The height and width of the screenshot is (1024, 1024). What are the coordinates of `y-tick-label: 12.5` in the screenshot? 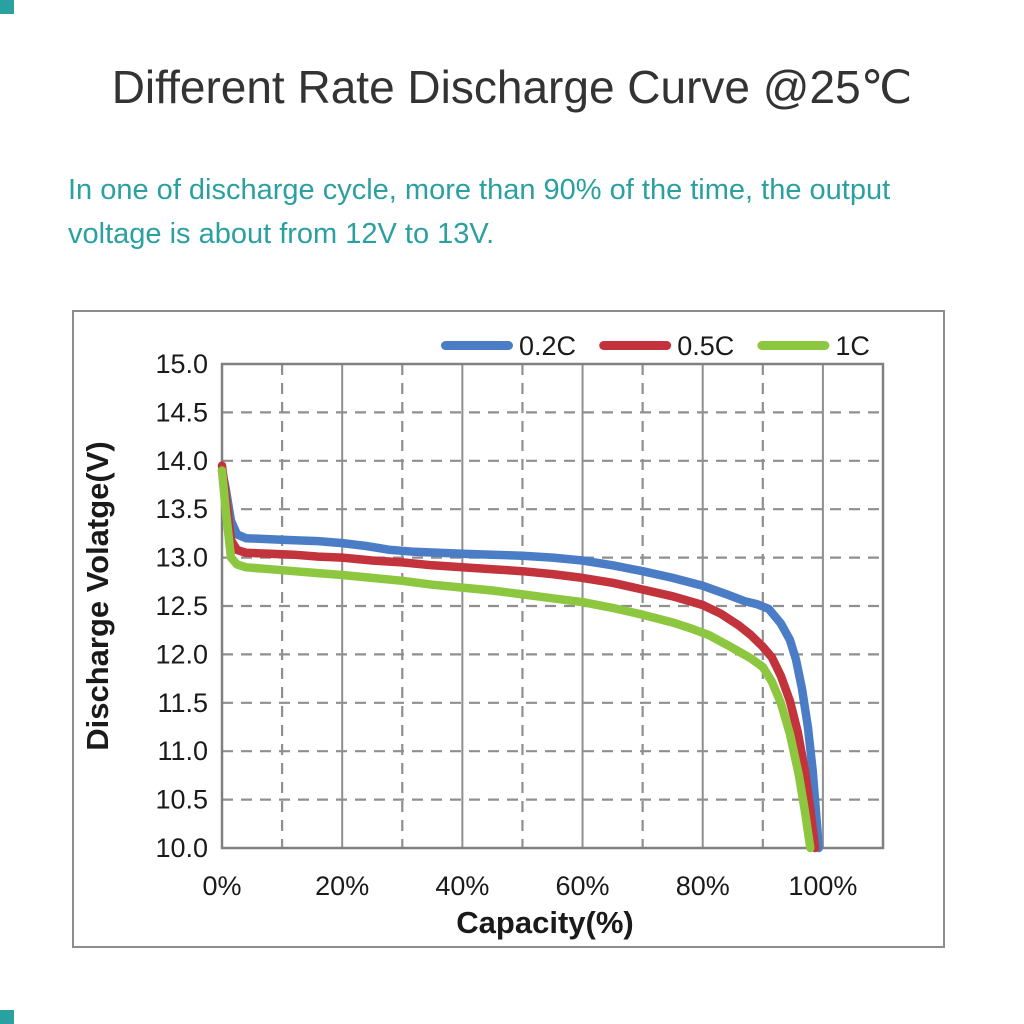 It's located at (181, 606).